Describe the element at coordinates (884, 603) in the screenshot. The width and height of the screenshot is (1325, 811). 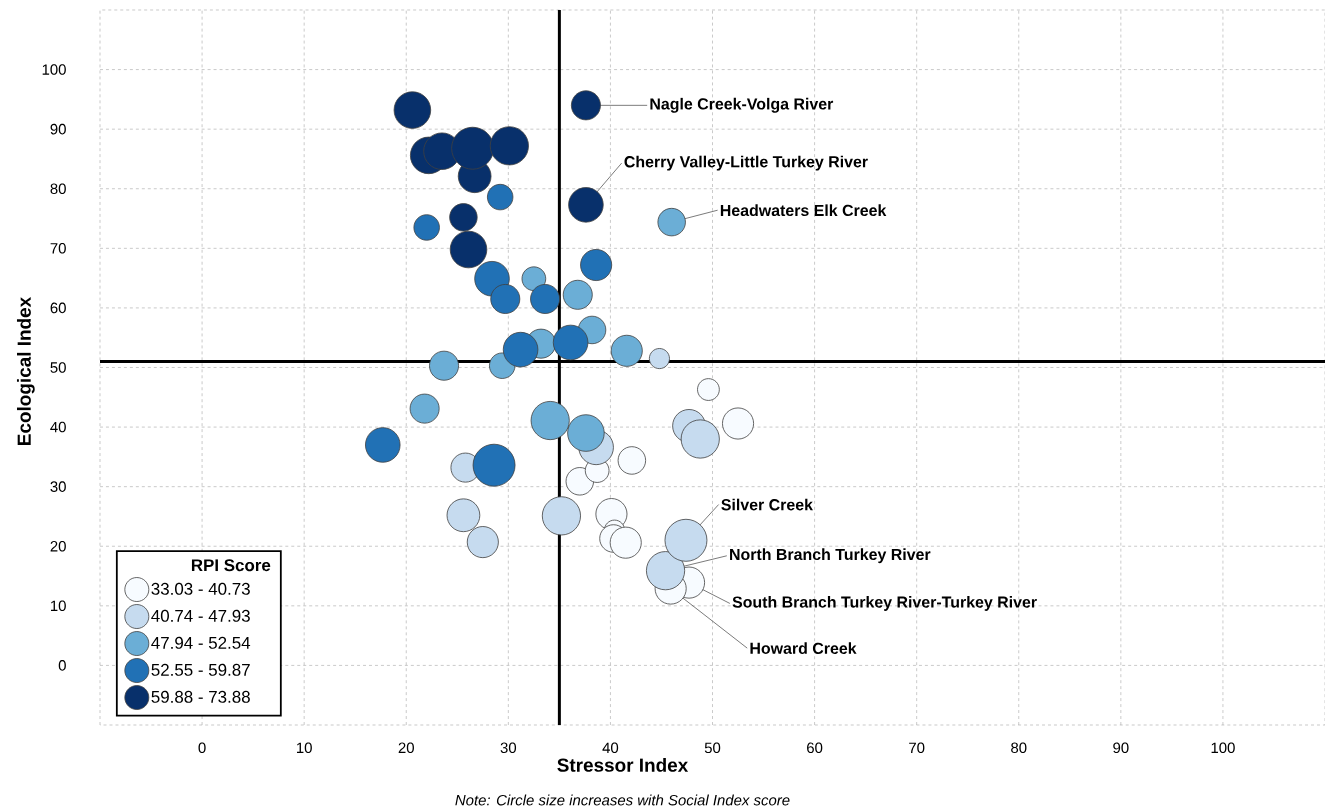
I see `annotation: South Branch Turkey River-Turkey River` at that location.